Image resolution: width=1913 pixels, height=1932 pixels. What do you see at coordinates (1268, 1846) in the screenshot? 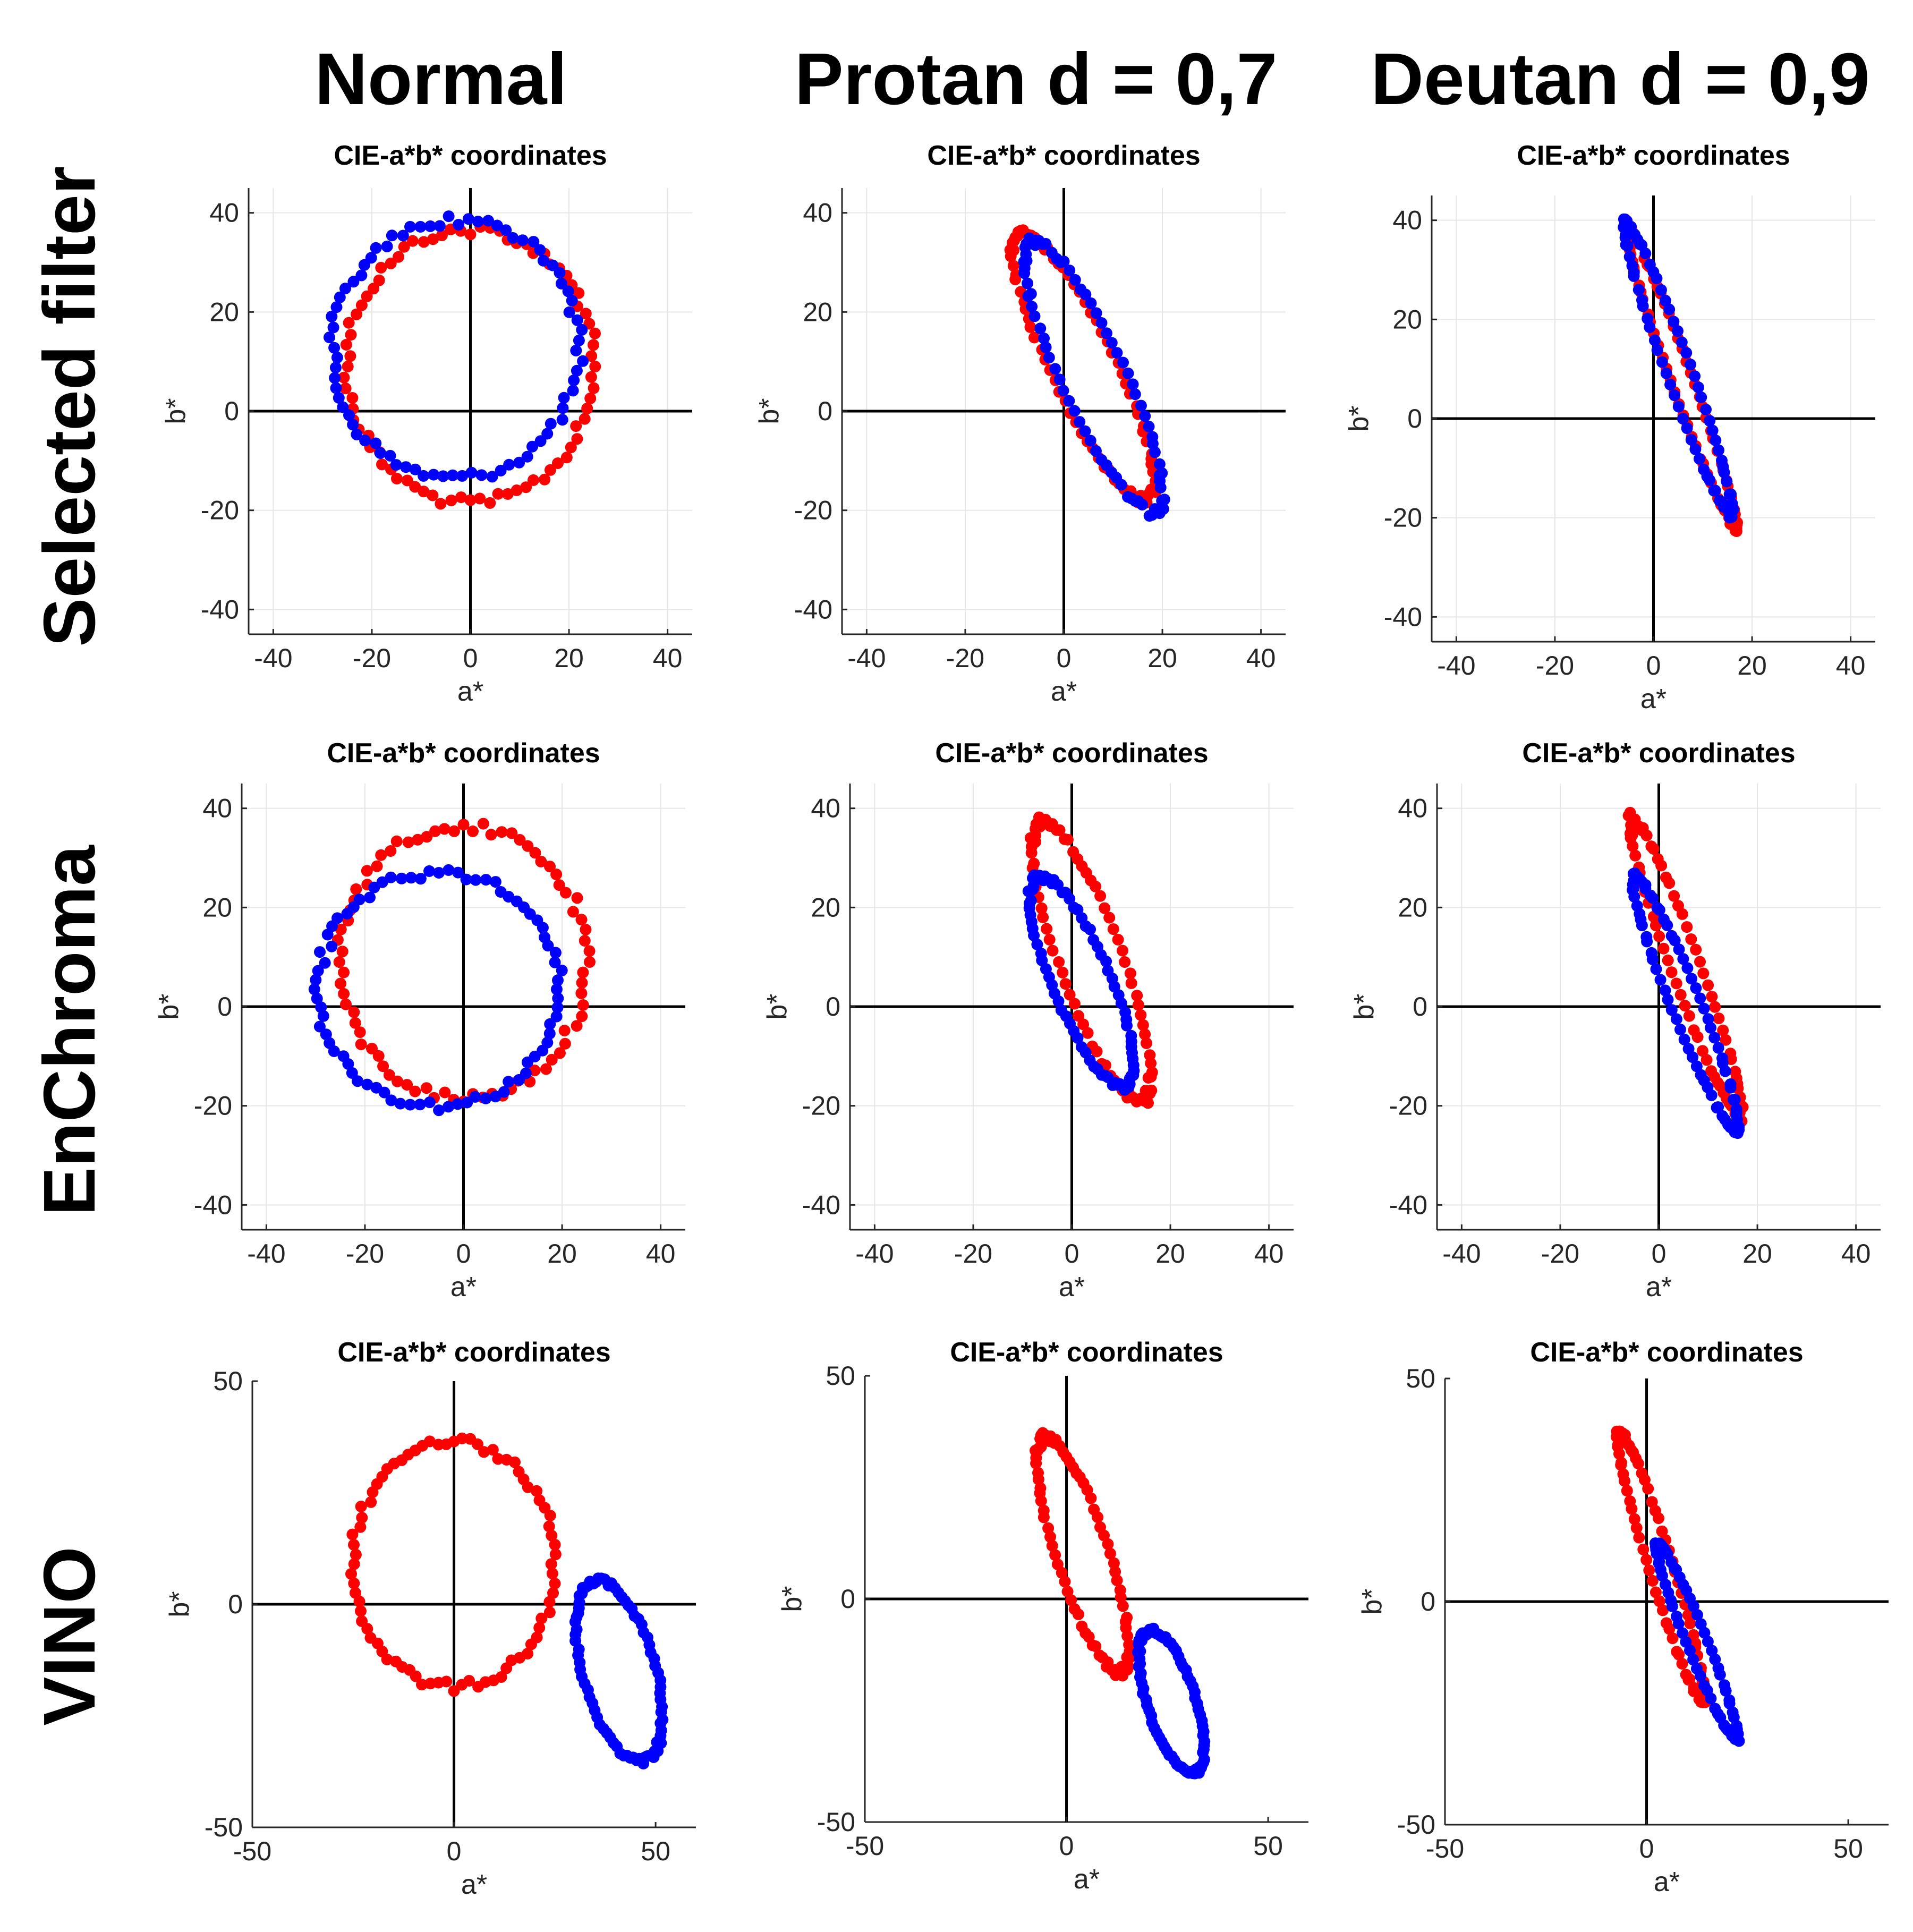
I see `x-tick-label: 50` at bounding box center [1268, 1846].